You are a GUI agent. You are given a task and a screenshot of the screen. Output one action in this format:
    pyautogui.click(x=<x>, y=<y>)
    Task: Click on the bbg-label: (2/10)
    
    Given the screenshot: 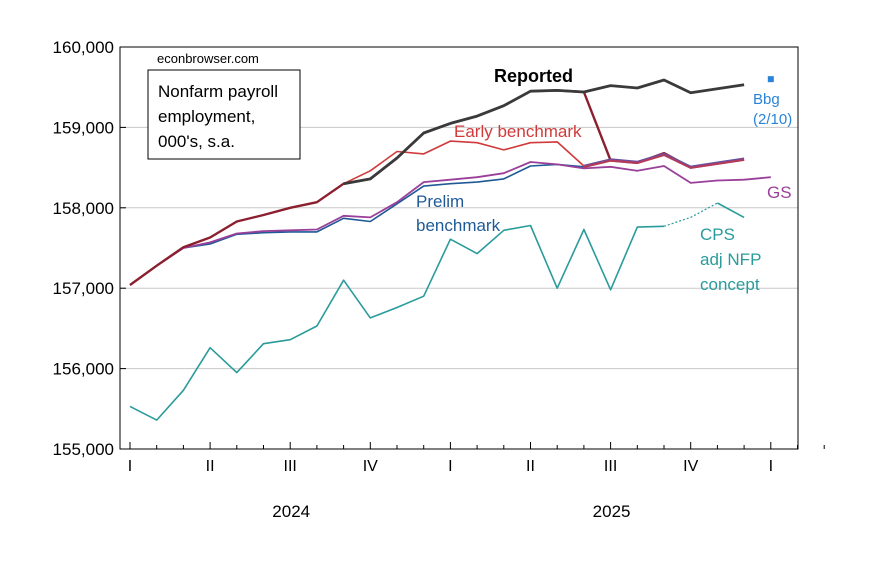 What is the action you would take?
    pyautogui.click(x=772, y=119)
    